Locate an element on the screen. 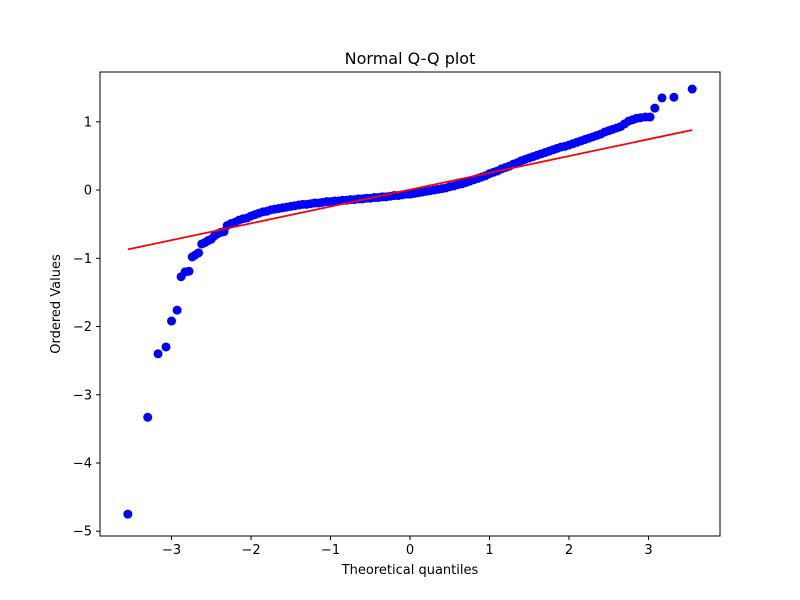 The height and width of the screenshot is (600, 800). x-tick-label: 3 is located at coordinates (648, 550).